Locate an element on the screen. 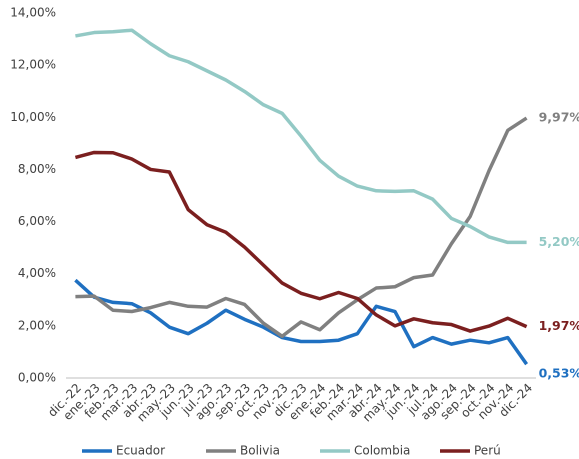 The width and height of the screenshot is (579, 459). value-label: 9,97% is located at coordinates (559, 117).